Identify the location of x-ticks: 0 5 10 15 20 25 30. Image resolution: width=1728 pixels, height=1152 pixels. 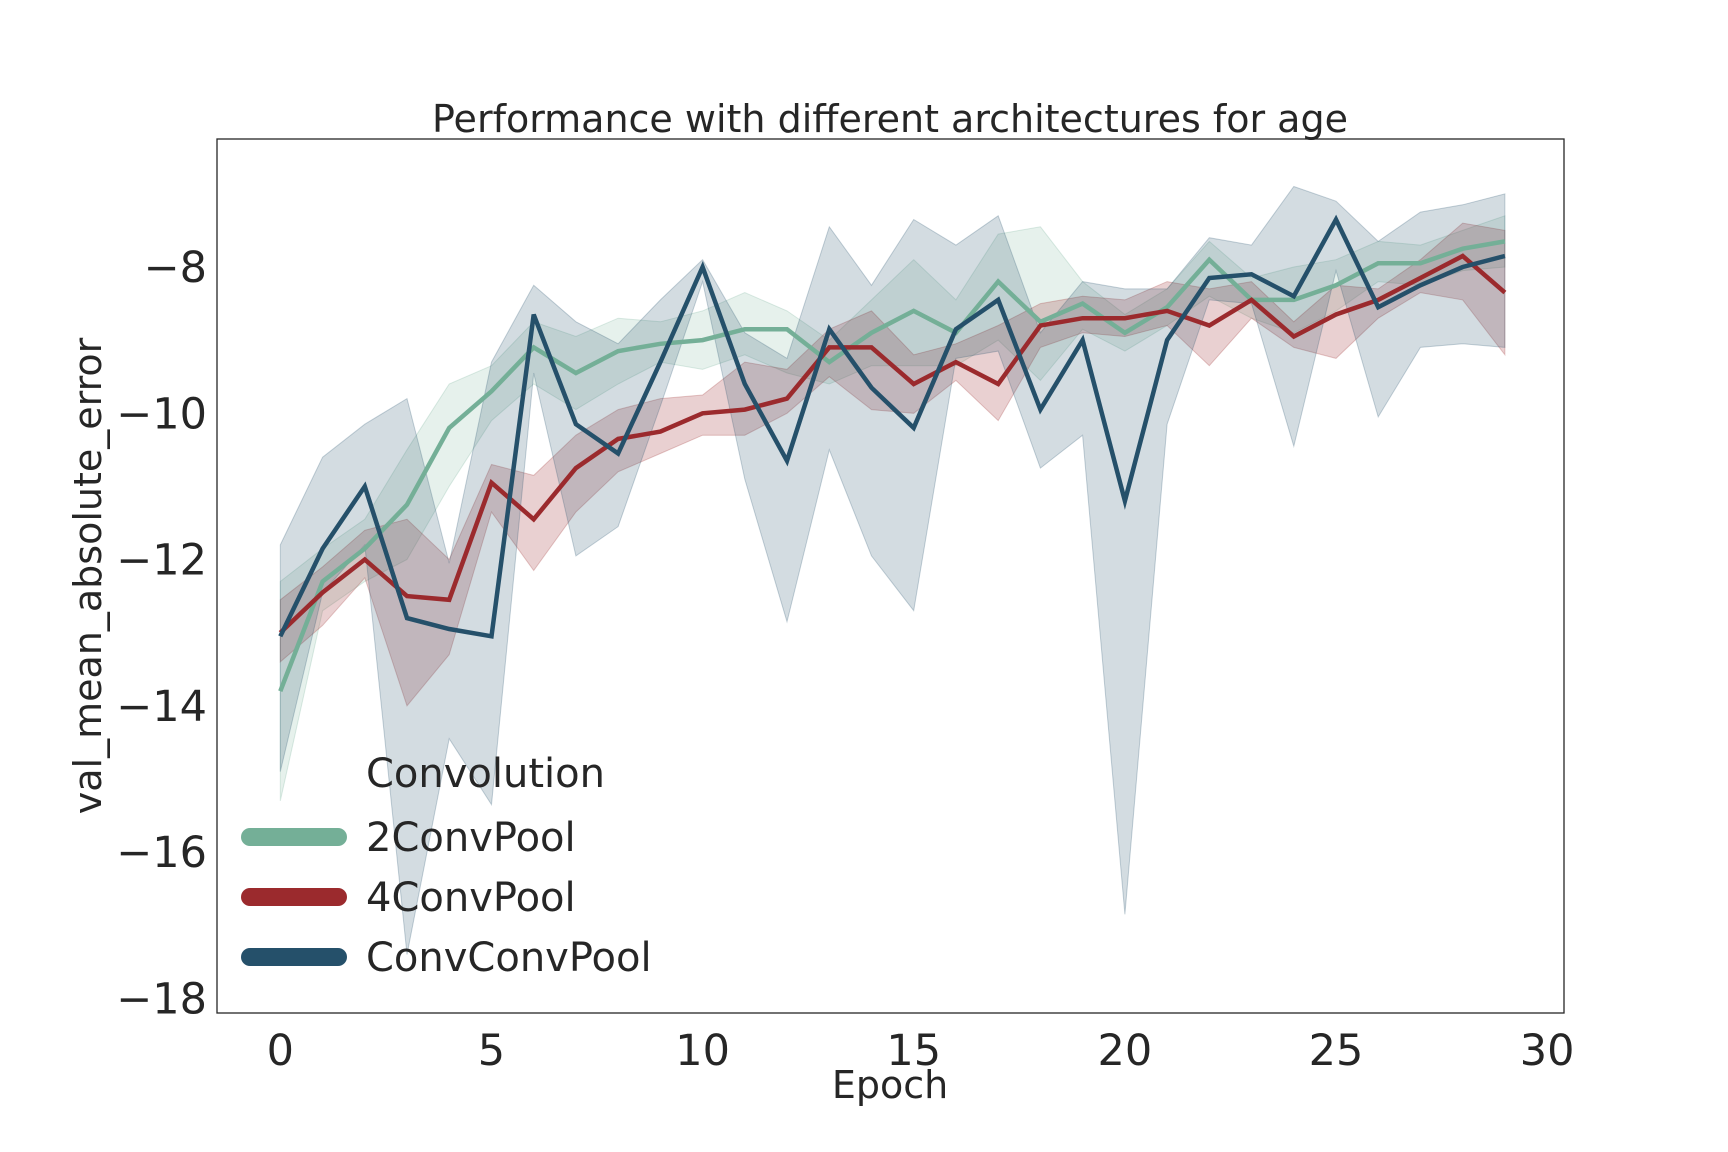
(921, 1051).